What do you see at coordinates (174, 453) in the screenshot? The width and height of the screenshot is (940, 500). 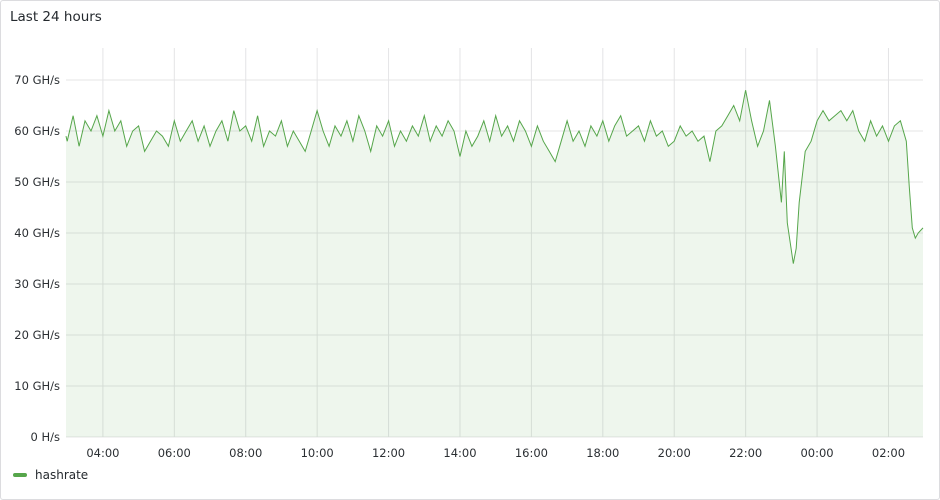 I see `x-tick-label: 06:00` at bounding box center [174, 453].